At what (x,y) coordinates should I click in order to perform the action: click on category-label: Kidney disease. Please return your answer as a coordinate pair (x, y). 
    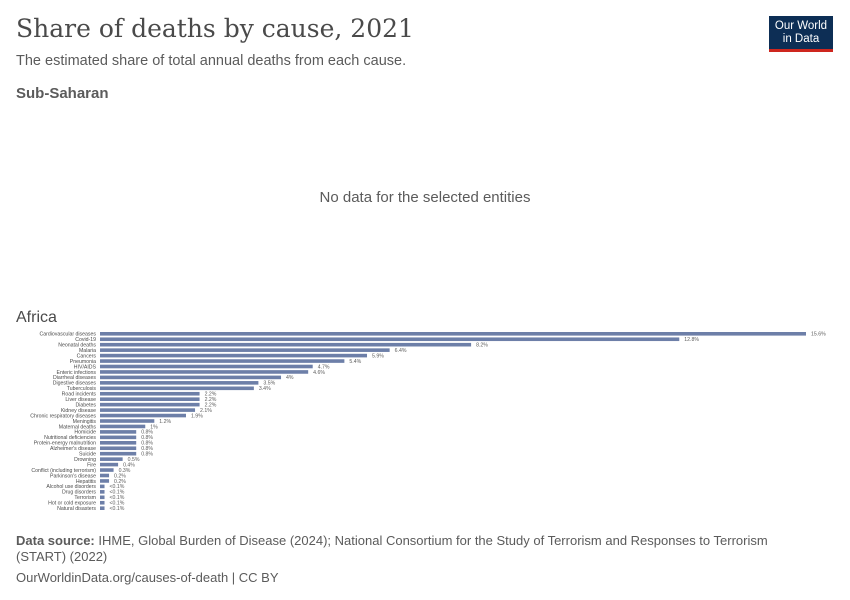
    Looking at the image, I should click on (78, 411).